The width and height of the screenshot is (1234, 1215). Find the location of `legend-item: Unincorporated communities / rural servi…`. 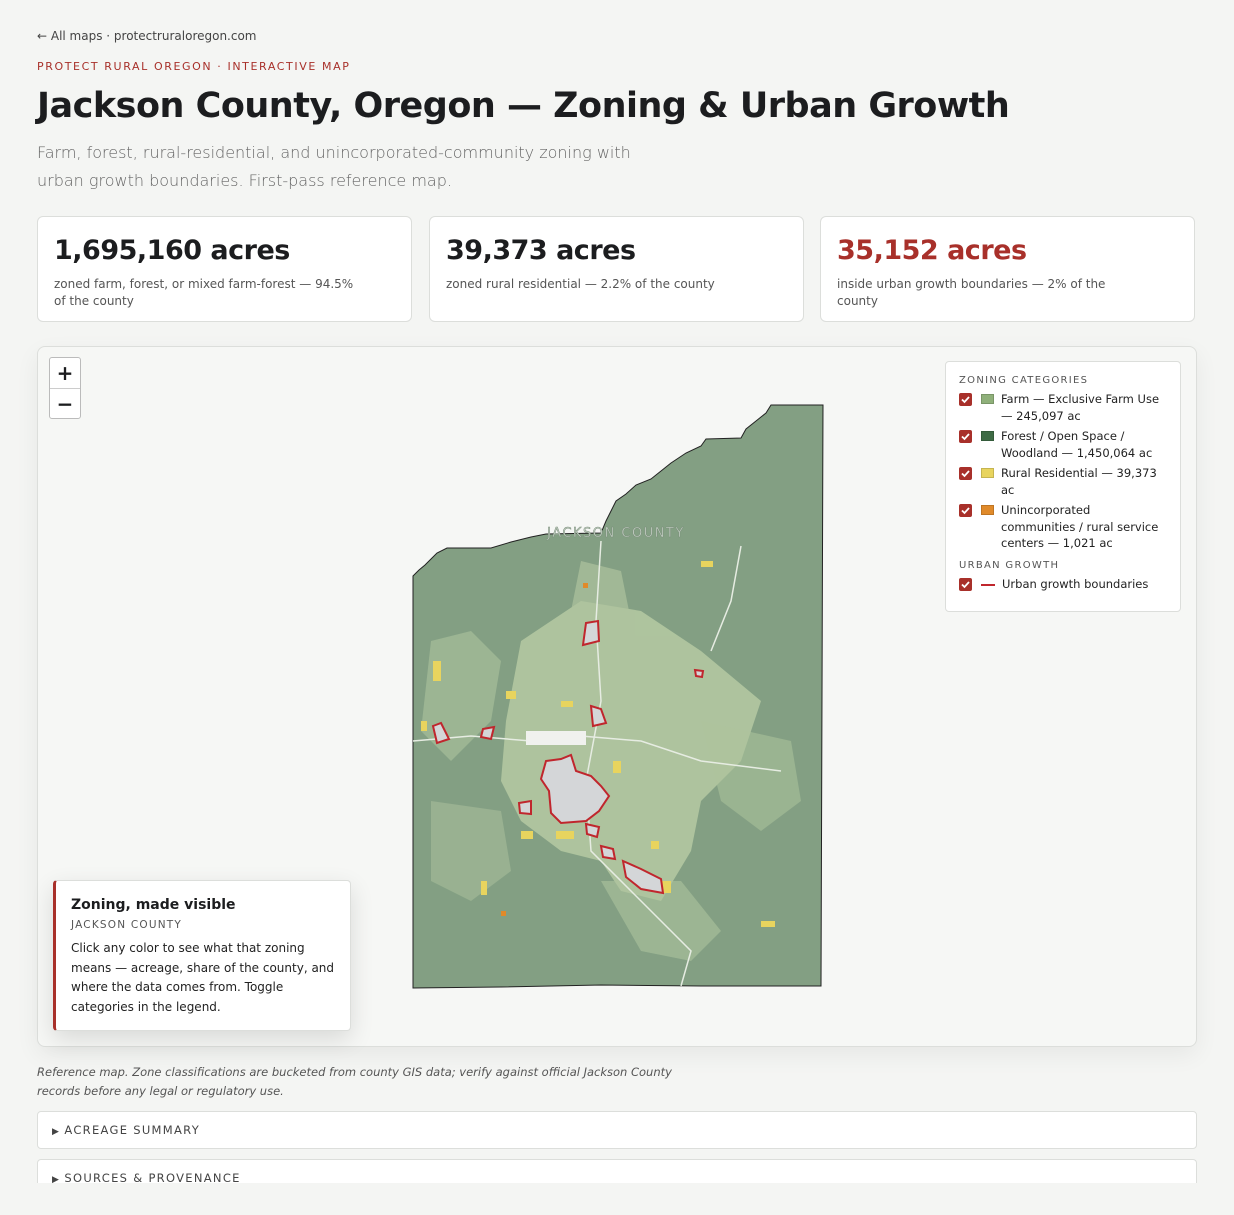

legend-item: Unincorporated communities / rural servi… is located at coordinates (1063, 527).